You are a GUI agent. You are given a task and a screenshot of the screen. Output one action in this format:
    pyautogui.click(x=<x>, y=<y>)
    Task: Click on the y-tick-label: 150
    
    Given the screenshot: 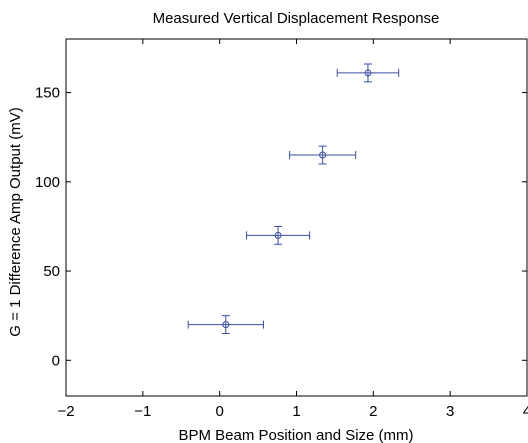 What is the action you would take?
    pyautogui.click(x=47, y=93)
    